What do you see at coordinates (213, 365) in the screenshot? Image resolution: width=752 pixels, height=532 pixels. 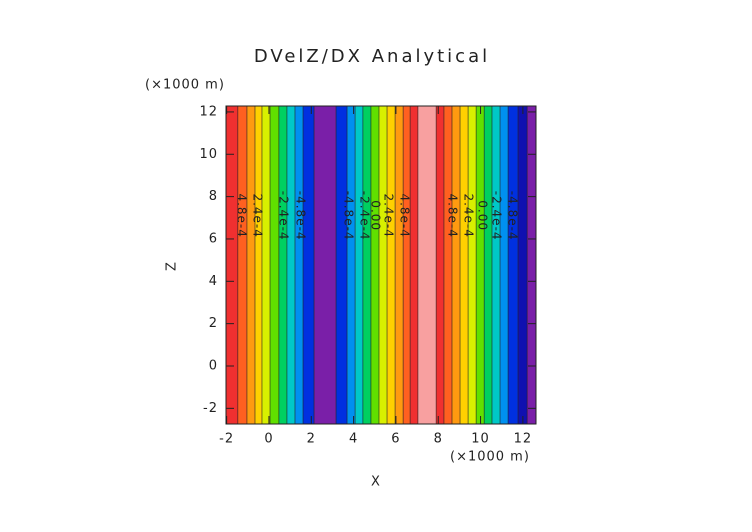 I see `y-tick-label: 0` at bounding box center [213, 365].